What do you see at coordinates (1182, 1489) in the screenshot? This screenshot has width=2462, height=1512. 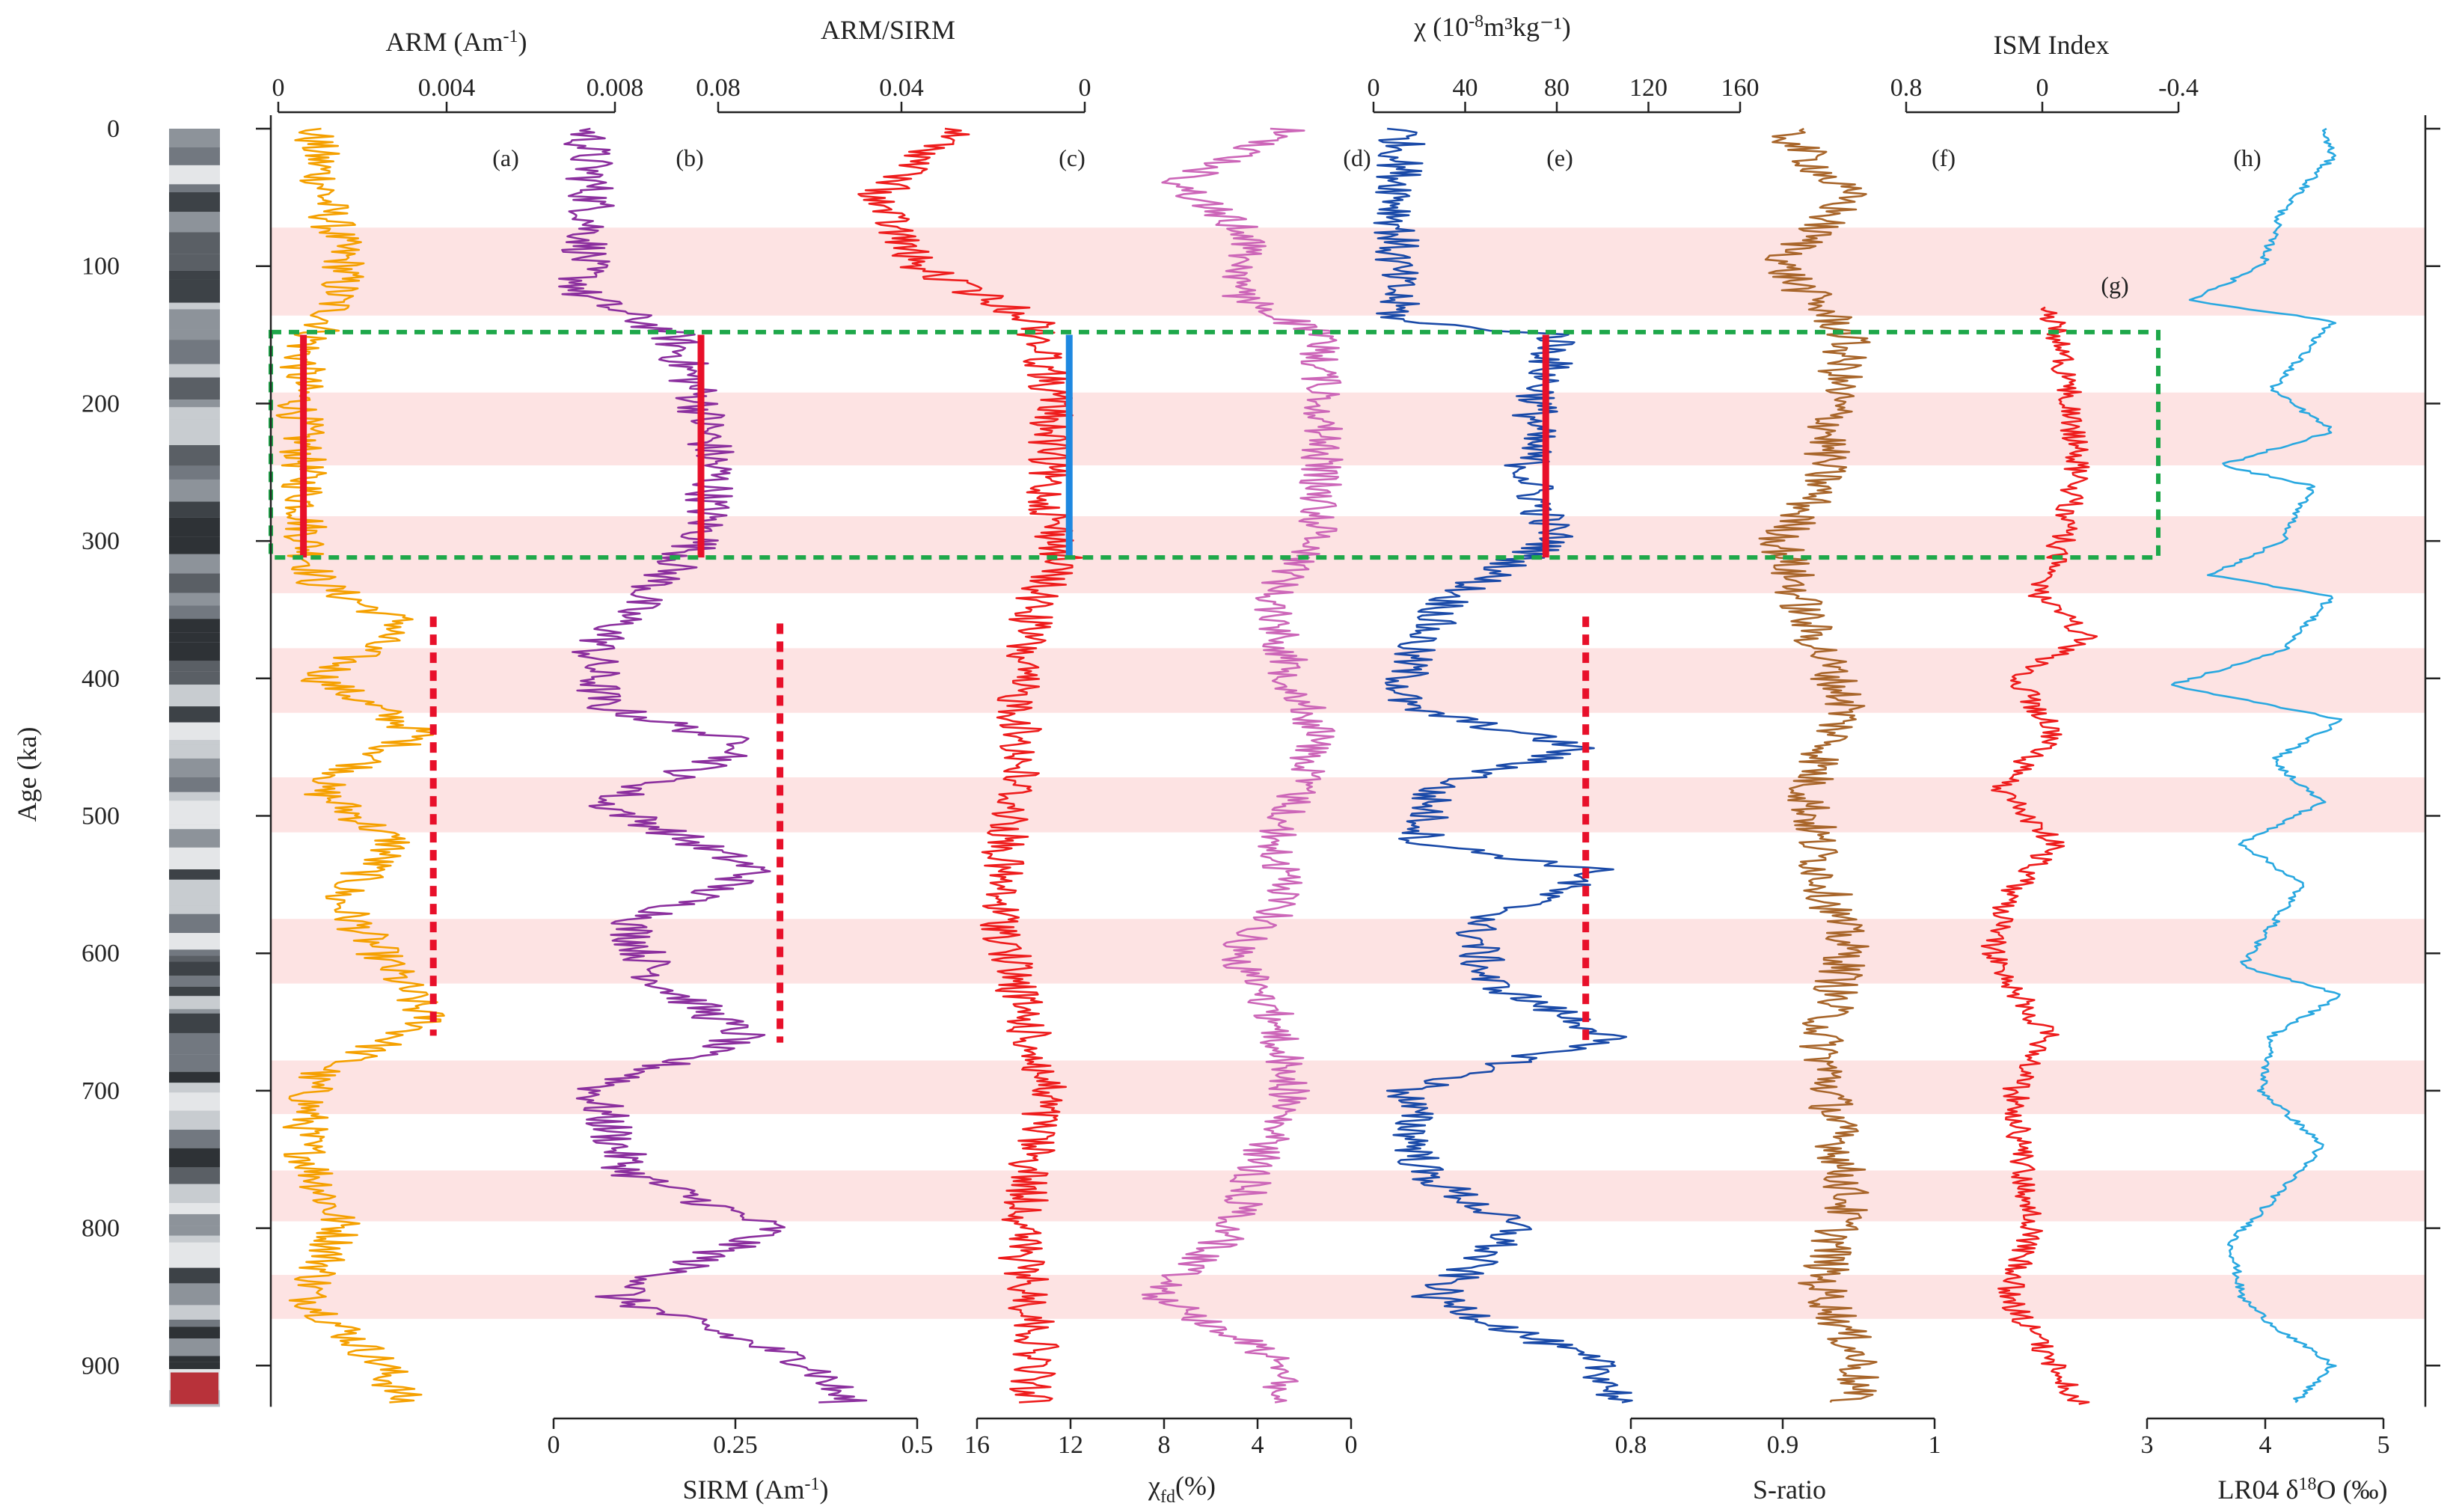 I see `chifd-axis-title: χfd(%)` at bounding box center [1182, 1489].